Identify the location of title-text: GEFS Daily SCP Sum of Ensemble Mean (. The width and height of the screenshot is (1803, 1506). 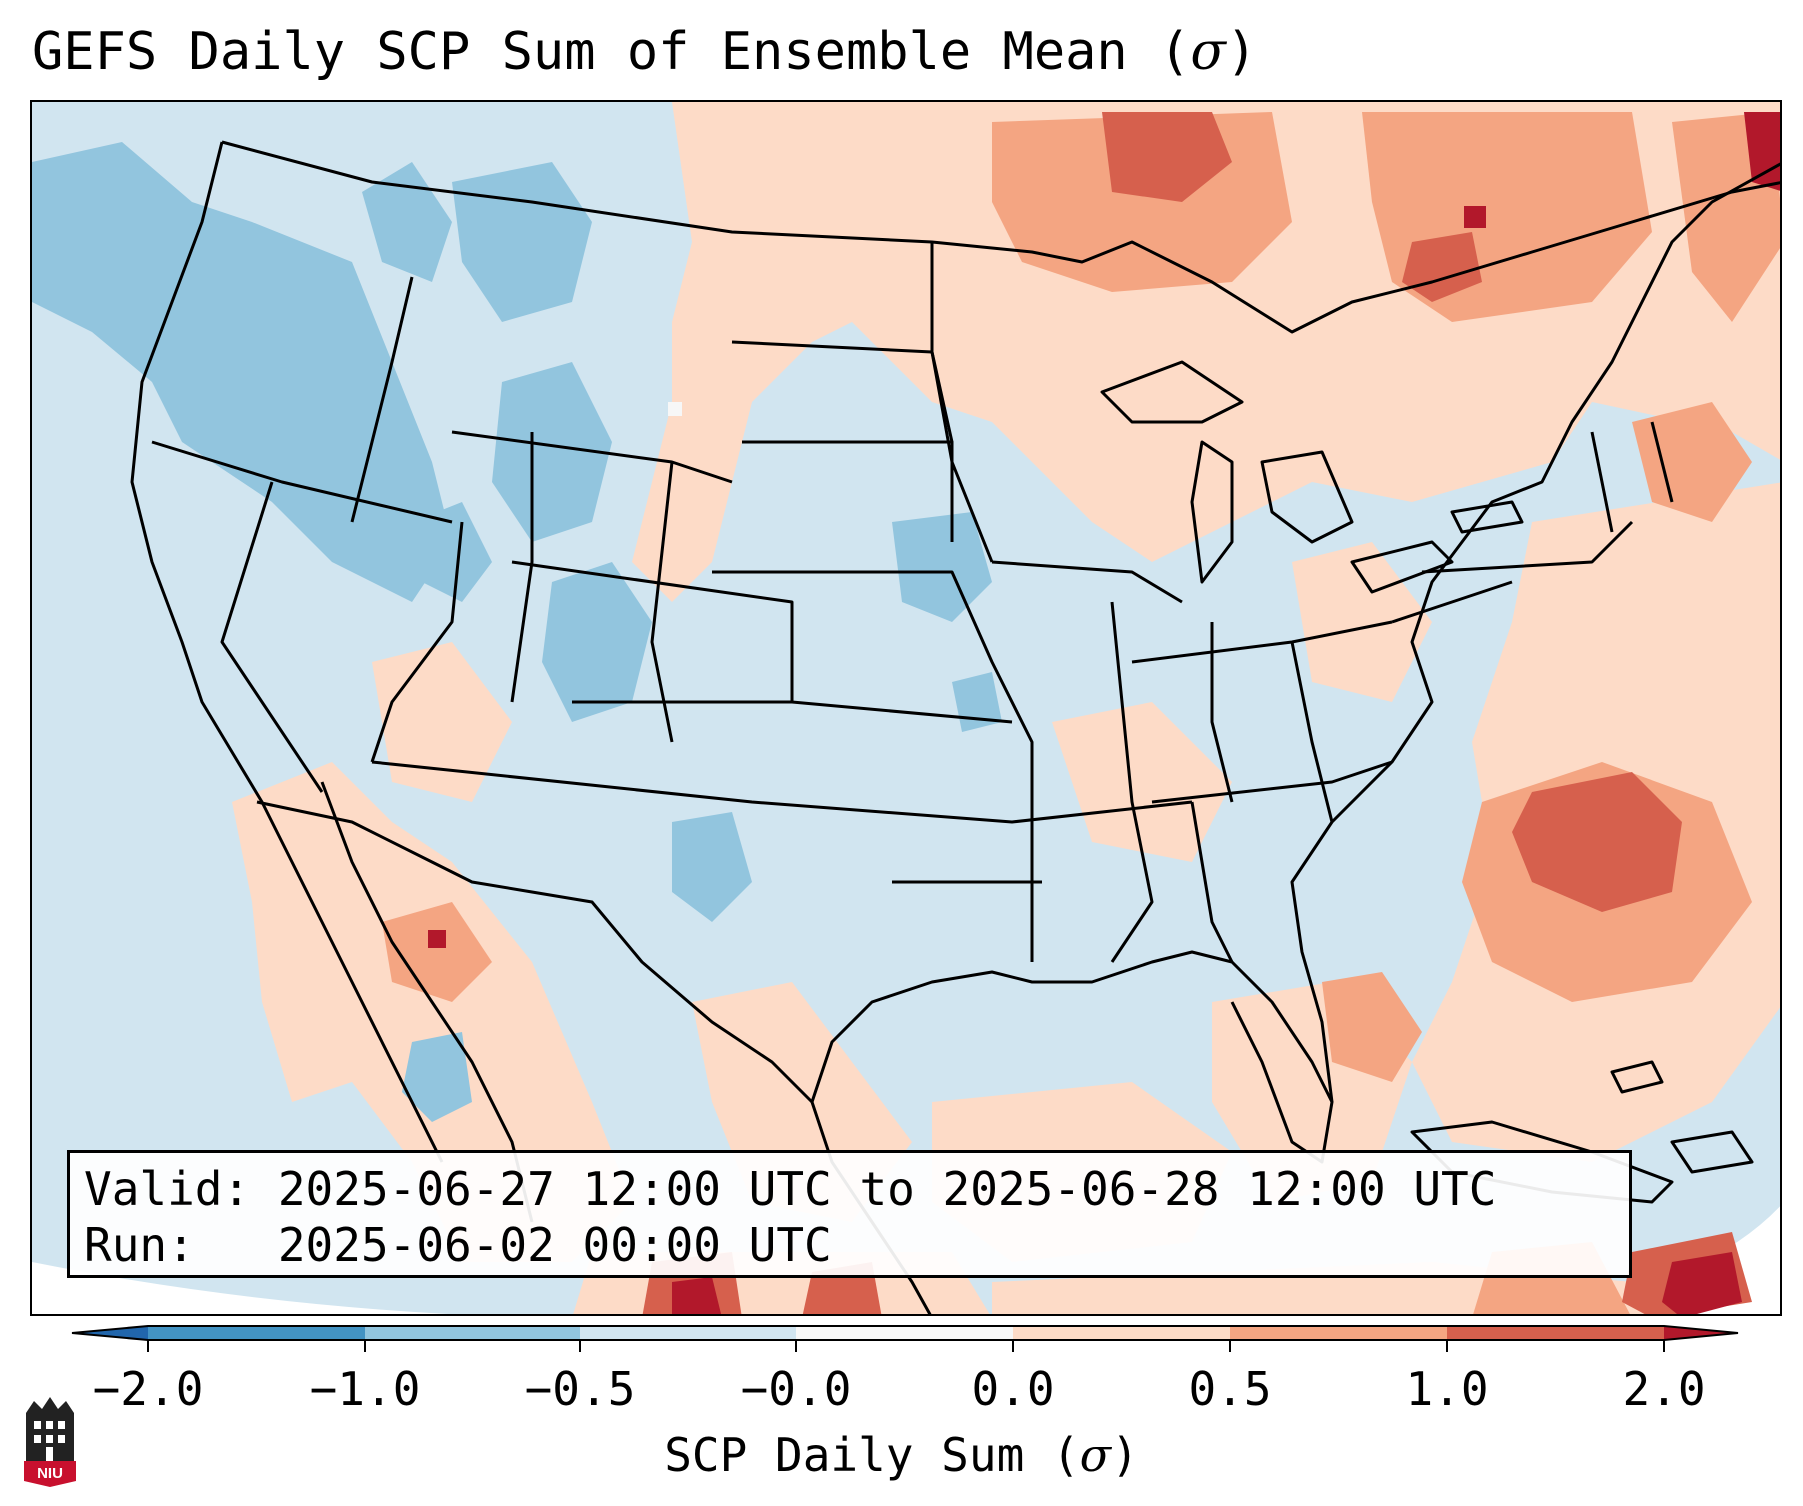
(611, 52).